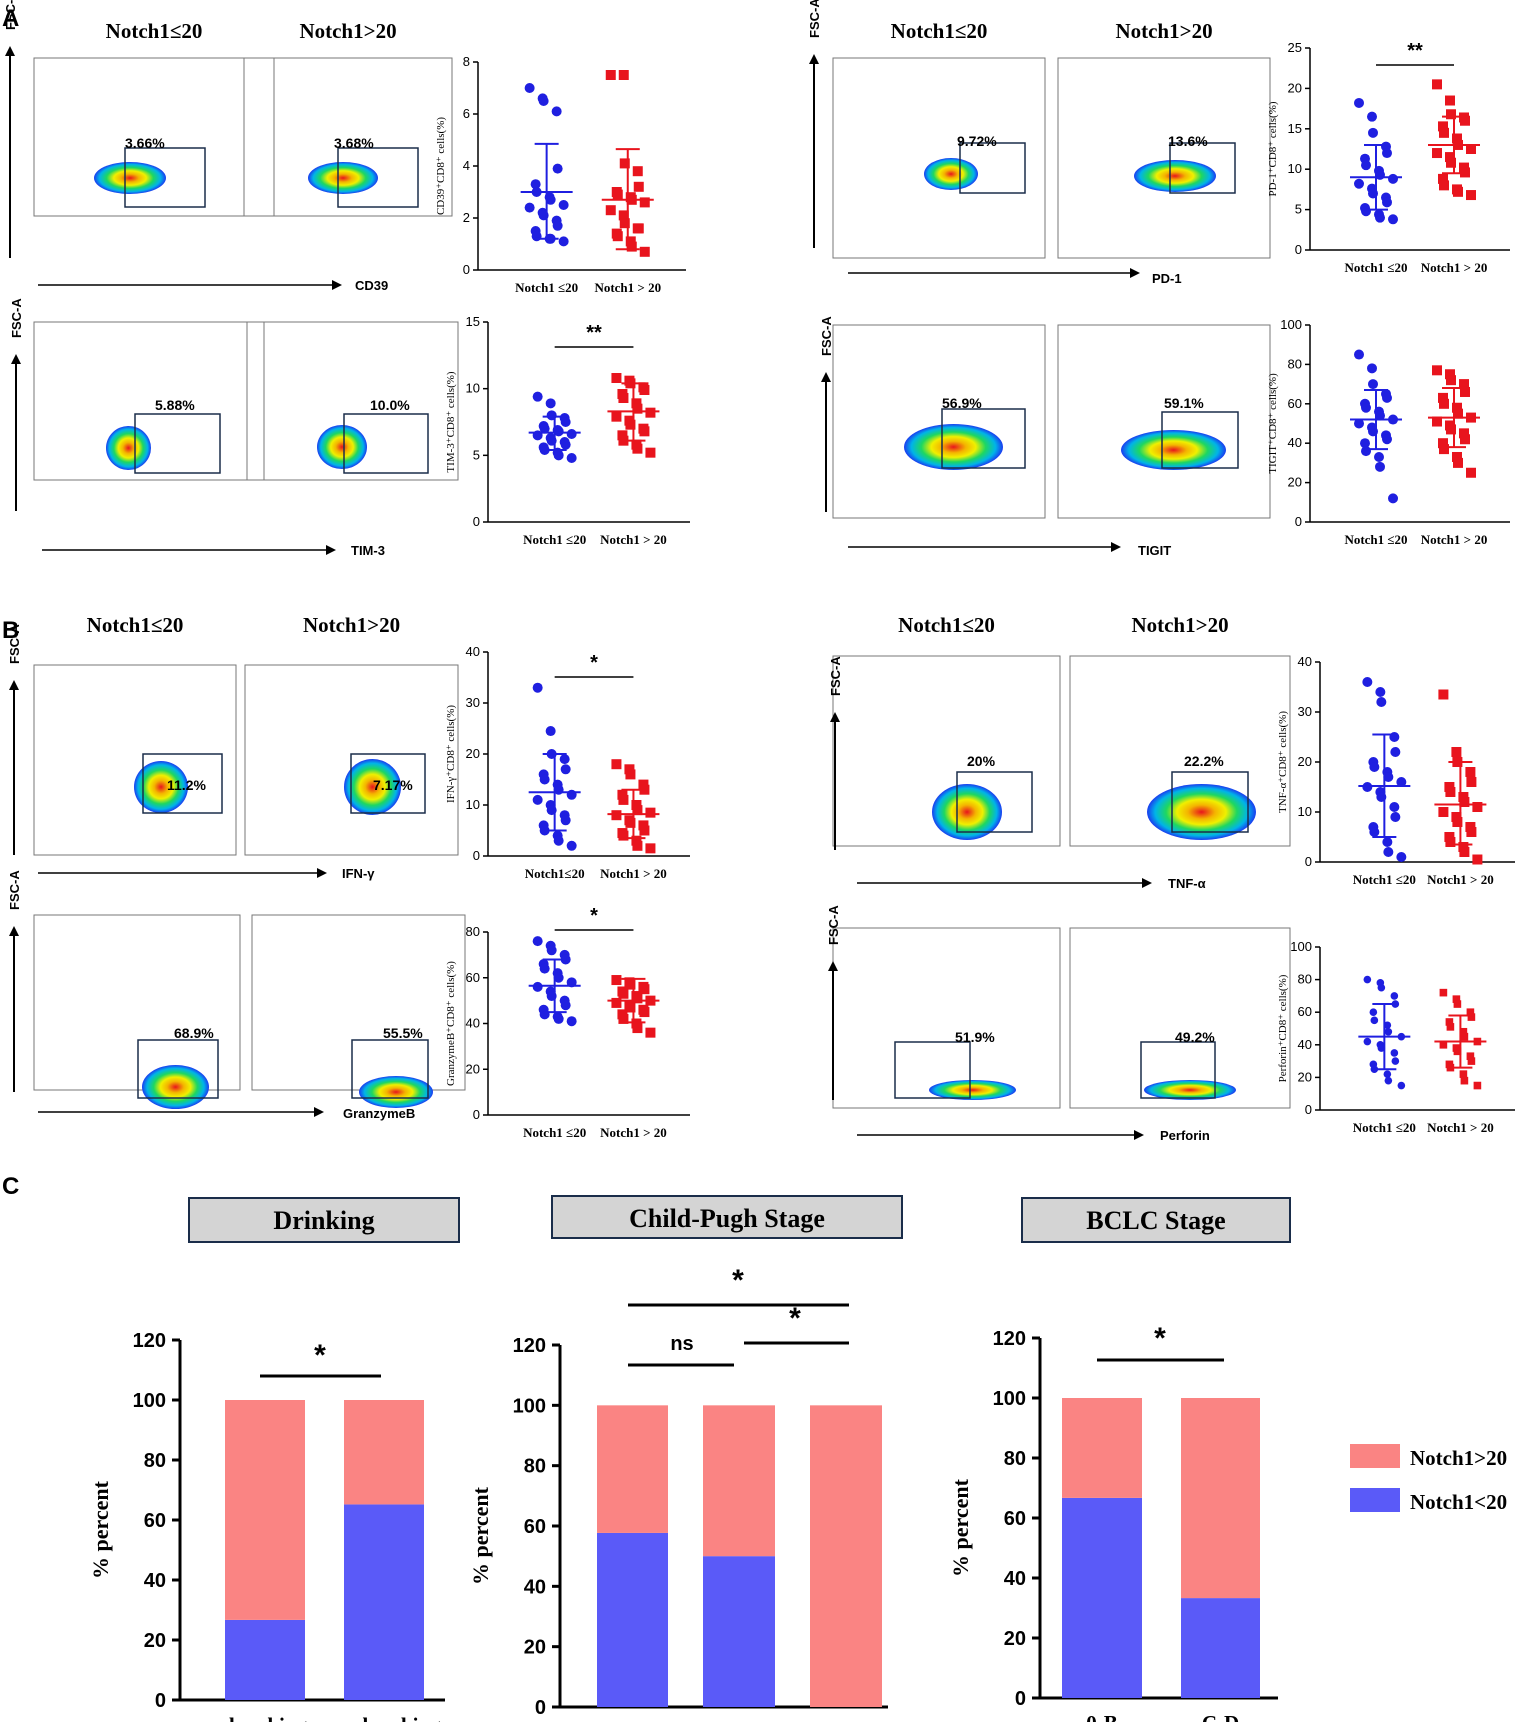  I want to click on gate-percent-low: 3.66%, so click(145, 143).